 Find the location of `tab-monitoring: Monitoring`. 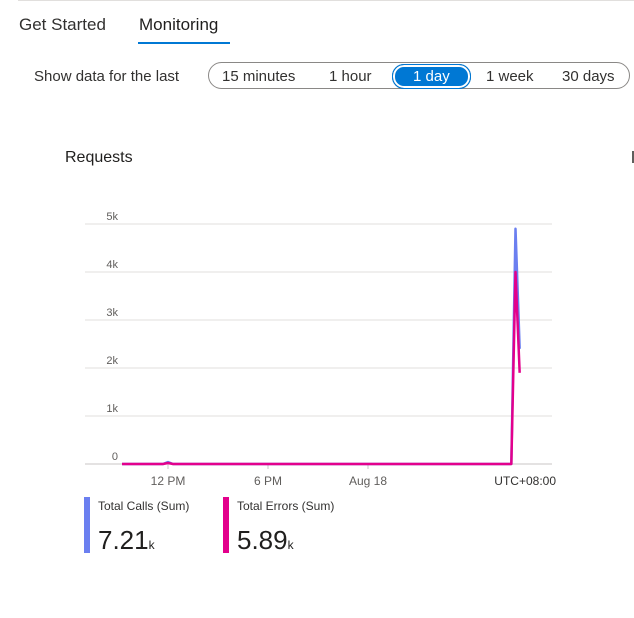

tab-monitoring: Monitoring is located at coordinates (179, 24).